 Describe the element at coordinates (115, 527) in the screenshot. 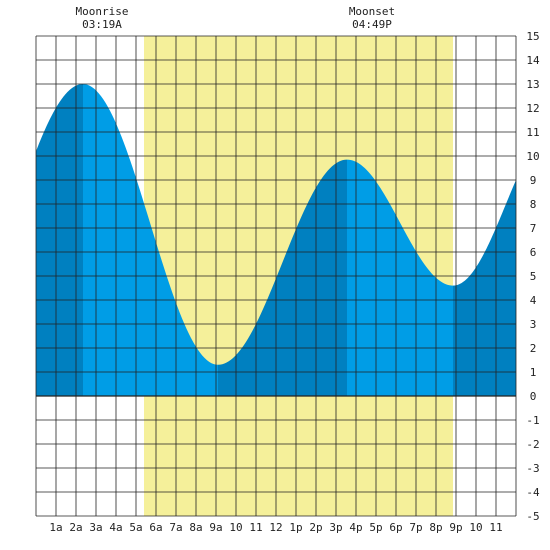

I see `x-tick-label: 4a` at that location.